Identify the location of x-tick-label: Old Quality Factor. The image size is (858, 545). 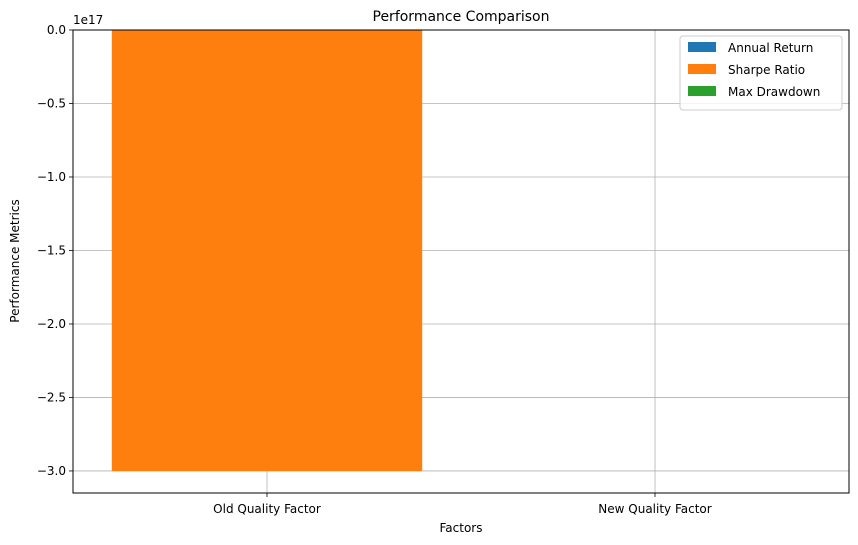
(267, 509).